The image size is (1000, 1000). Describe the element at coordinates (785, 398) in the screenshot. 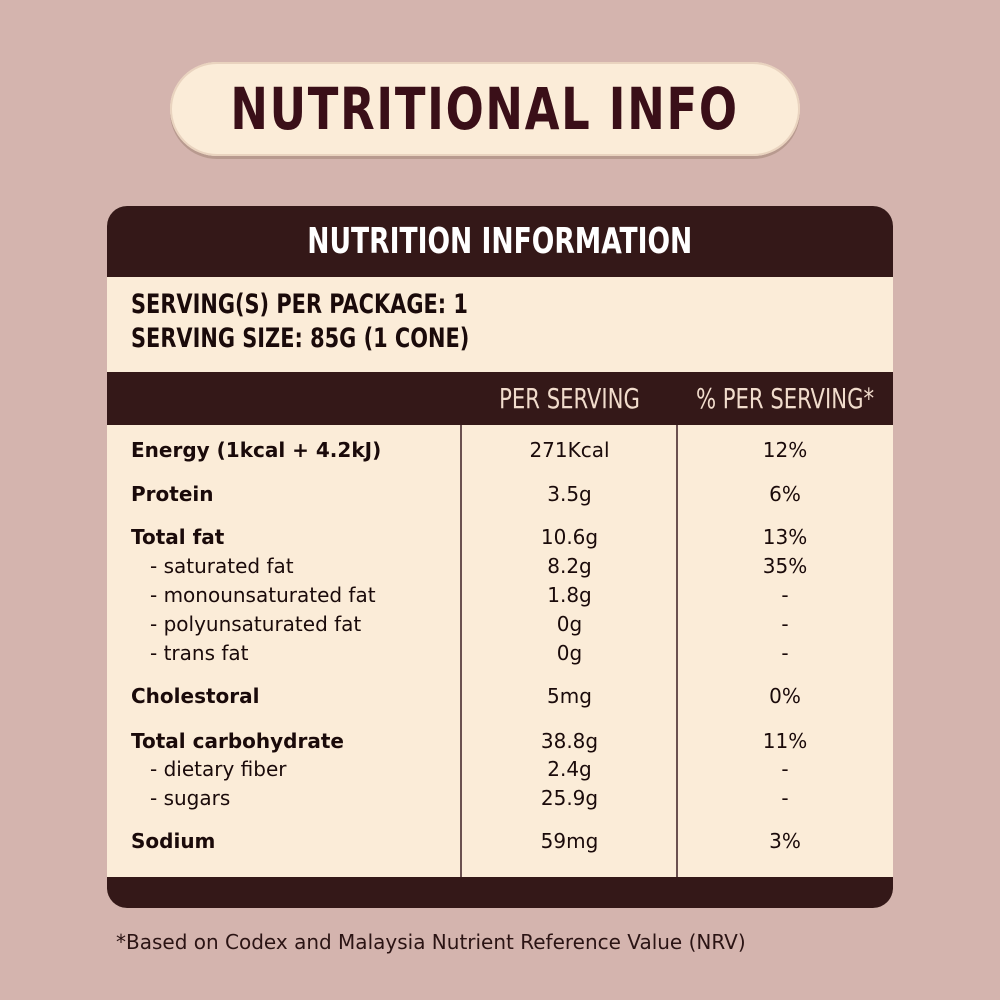

I see `column-percent-per-serving: % PER SERVING*` at that location.